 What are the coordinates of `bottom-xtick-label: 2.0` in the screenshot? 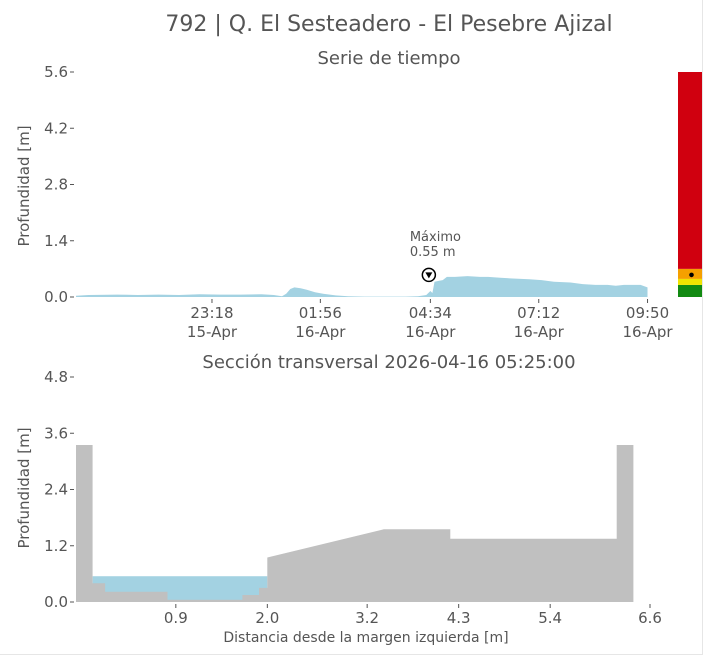 It's located at (267, 618).